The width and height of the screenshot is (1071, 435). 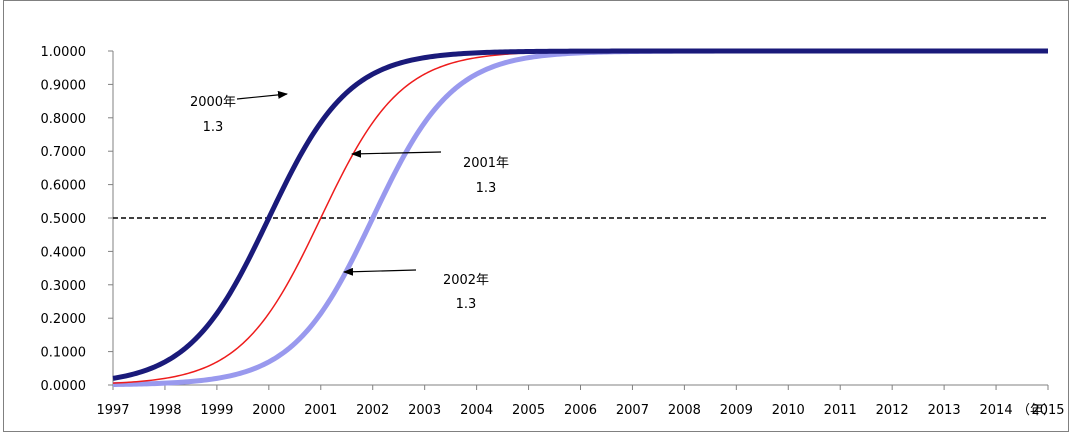 I want to click on x-tick-label: 2010, so click(x=788, y=410).